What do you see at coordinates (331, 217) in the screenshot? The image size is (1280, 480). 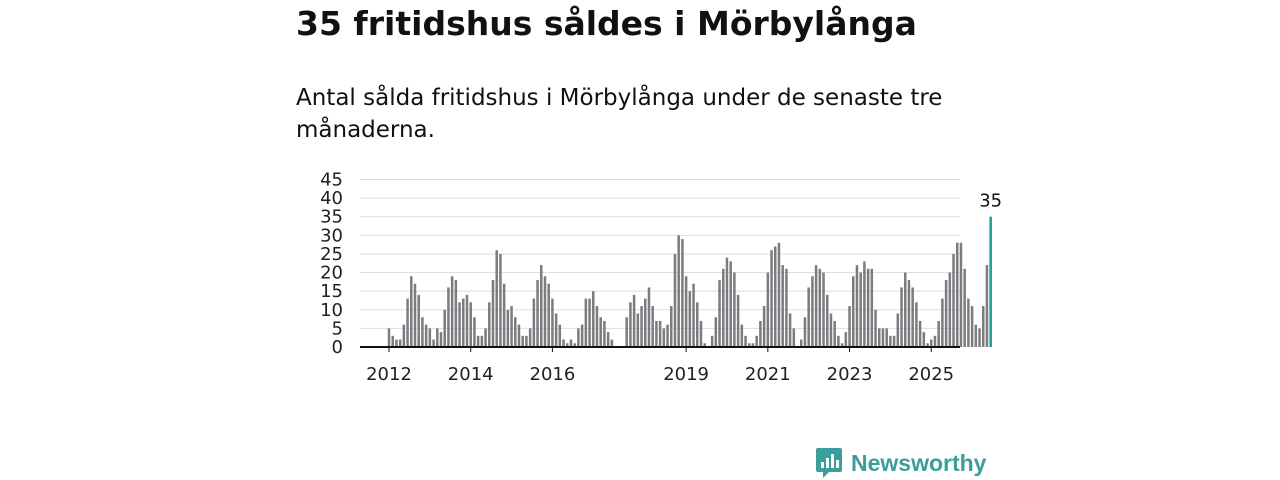 I see `y-tick-label: 35` at bounding box center [331, 217].